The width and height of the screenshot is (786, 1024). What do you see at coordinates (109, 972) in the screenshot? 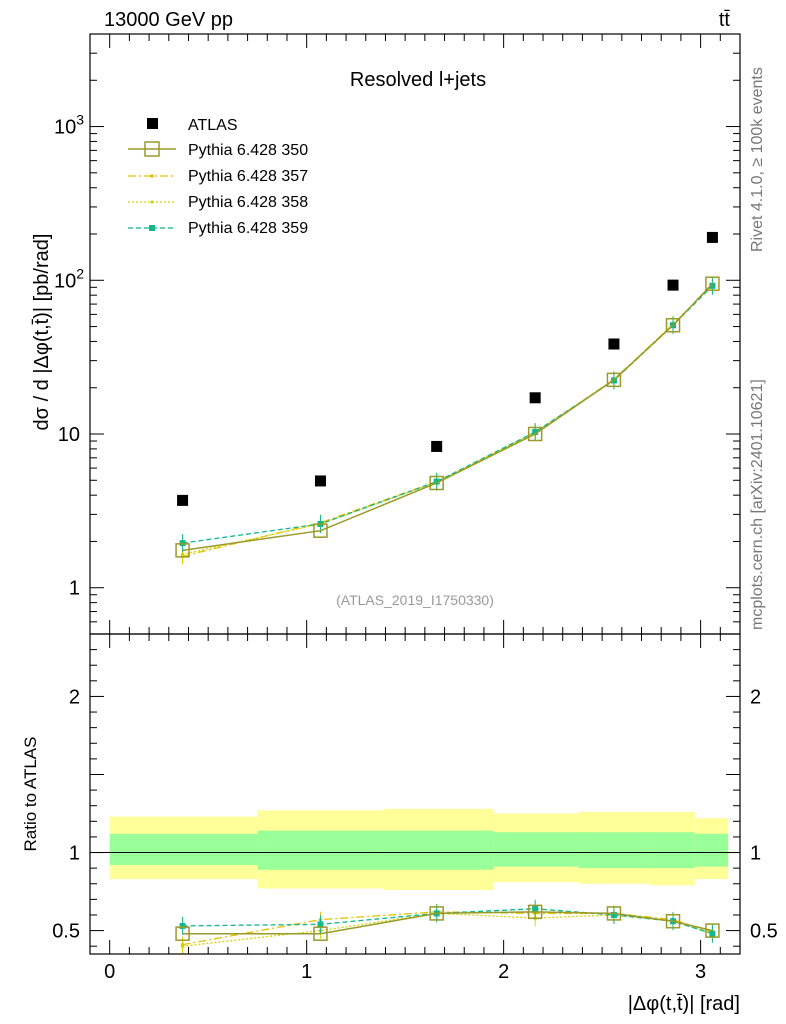
I see `x-tick-label: 0` at bounding box center [109, 972].